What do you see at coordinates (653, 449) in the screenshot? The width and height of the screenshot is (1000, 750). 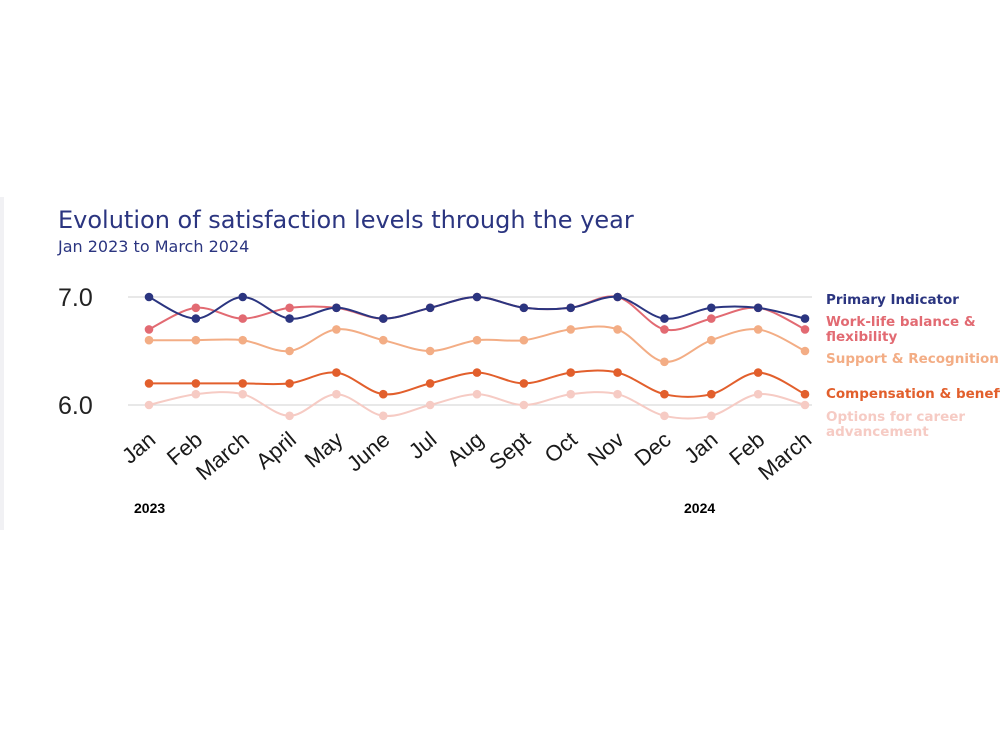 I see `x-tick-label: Dec` at bounding box center [653, 449].